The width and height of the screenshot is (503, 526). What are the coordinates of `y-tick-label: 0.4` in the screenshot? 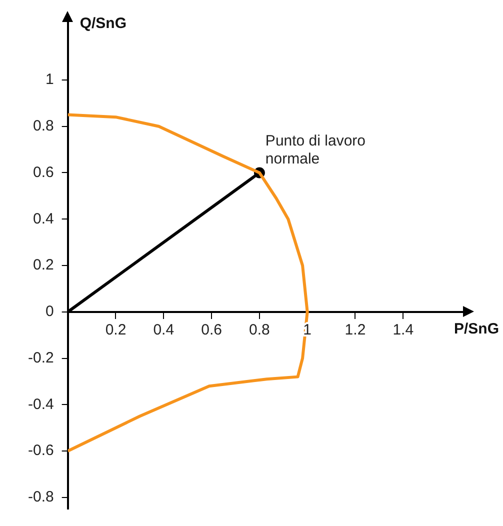 It's located at (43, 219).